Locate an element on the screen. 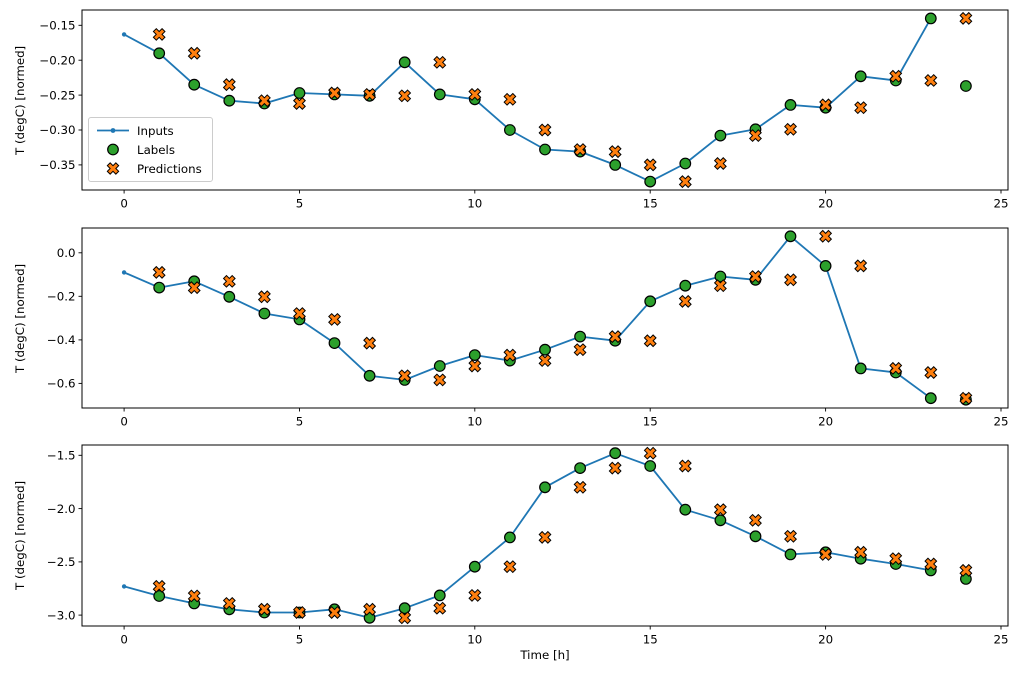 The height and width of the screenshot is (679, 1023). x-axis-label: Time [h] is located at coordinates (545, 655).